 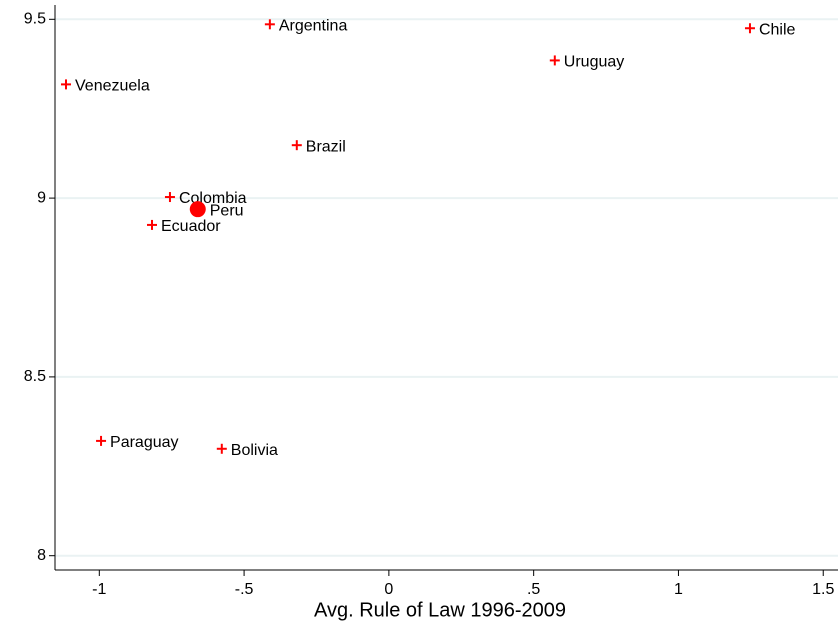 I want to click on x-axis-label: Avg. Rule of Law 1996-2009, so click(x=440, y=610).